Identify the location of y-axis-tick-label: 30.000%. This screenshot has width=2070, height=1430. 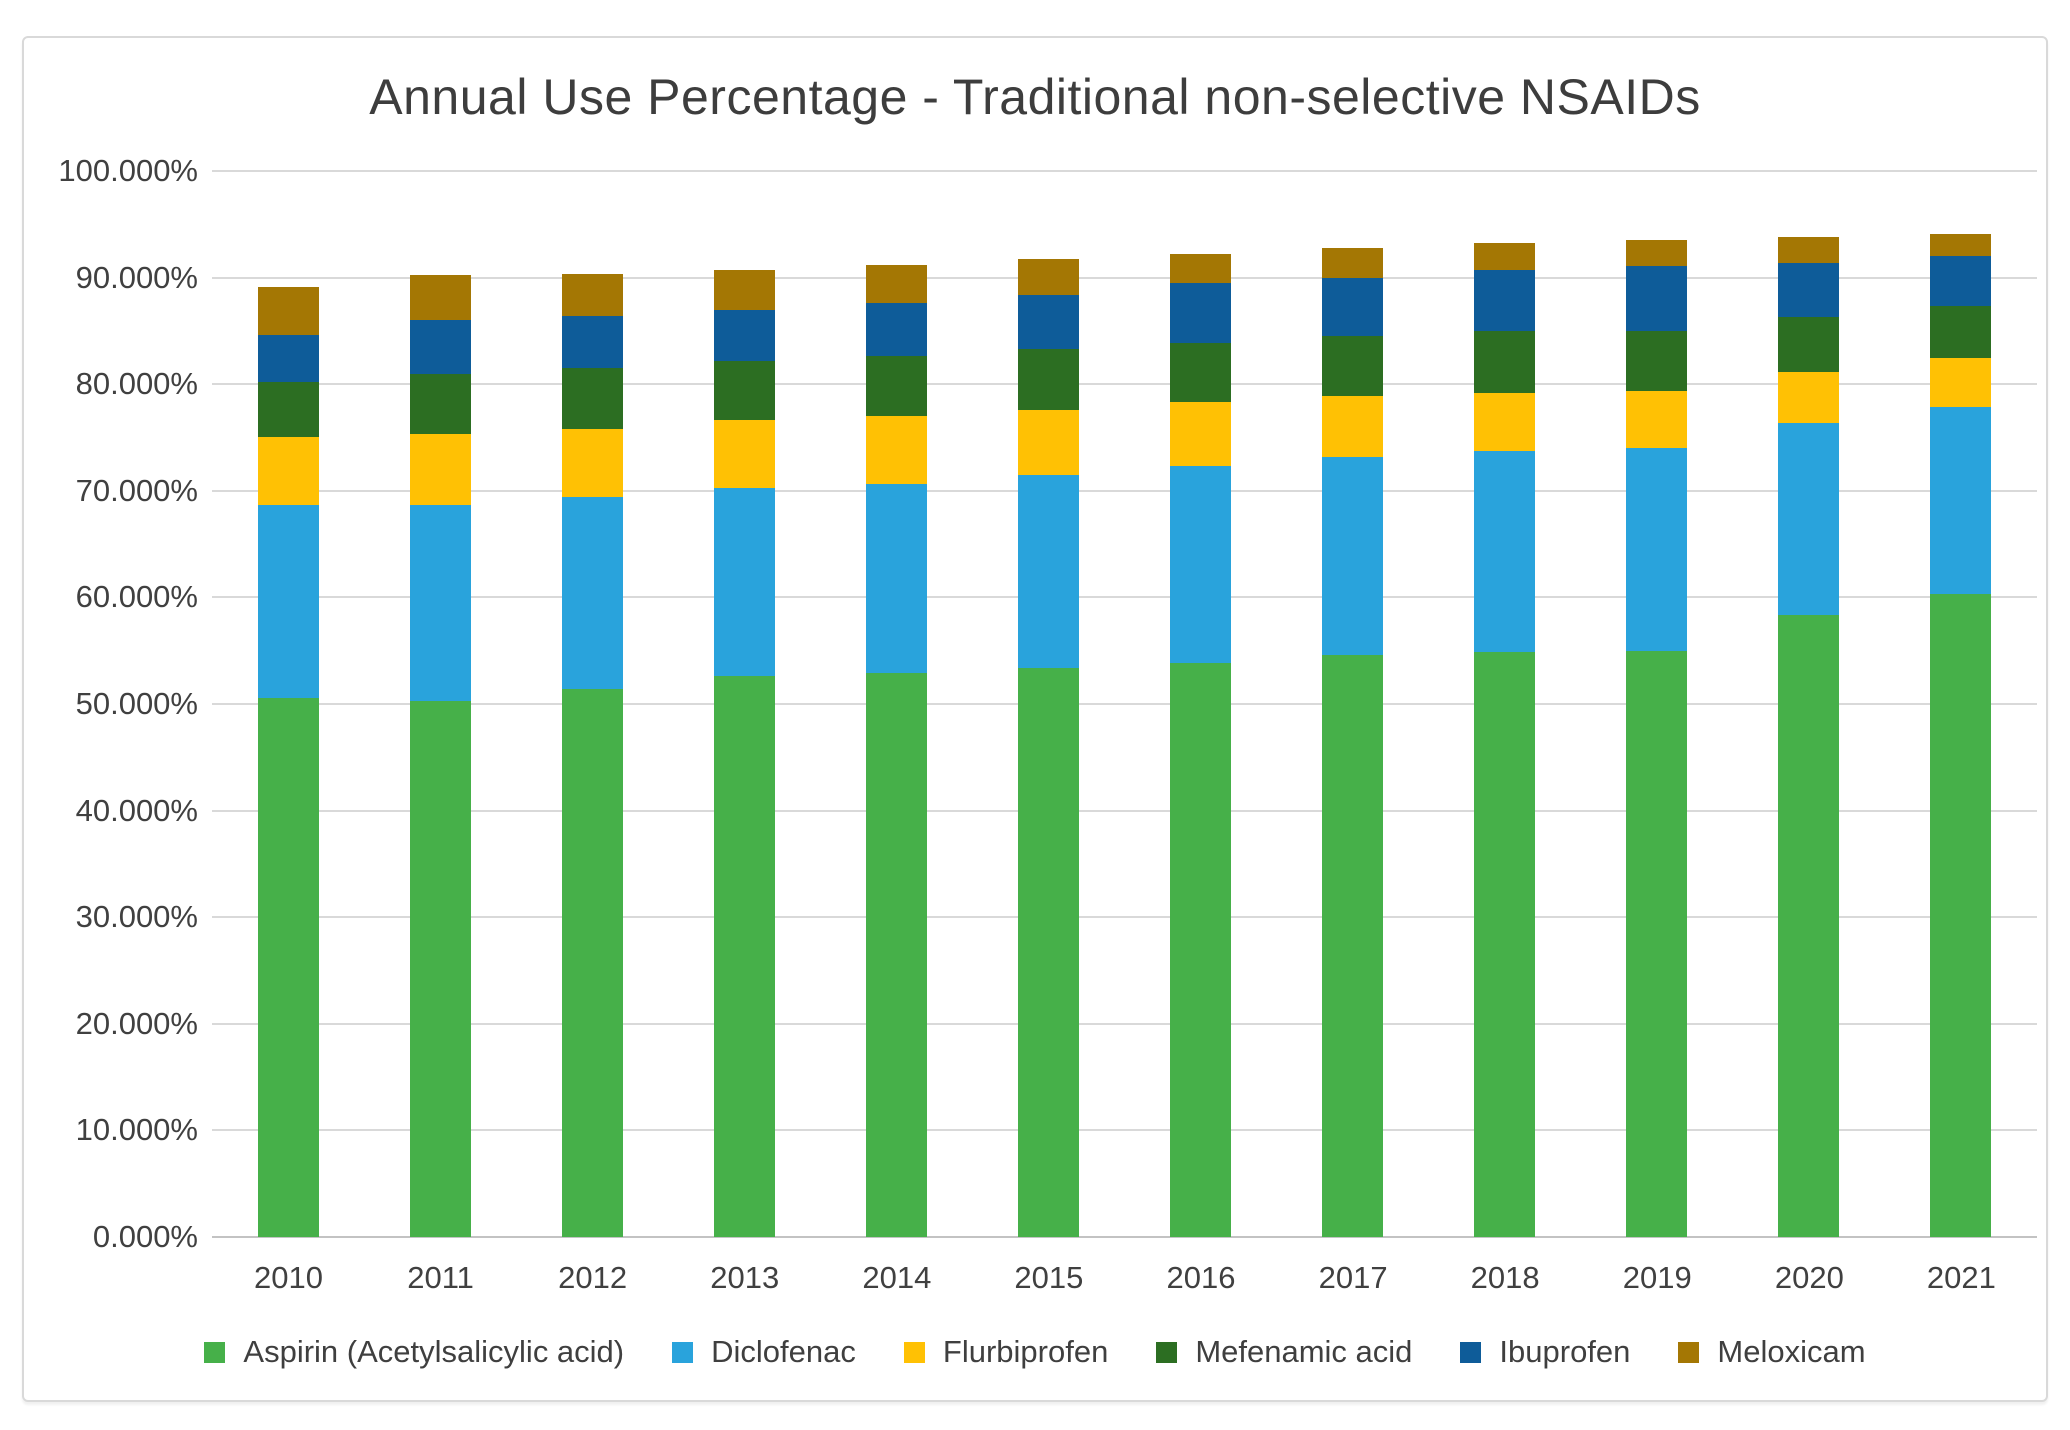
(136, 917).